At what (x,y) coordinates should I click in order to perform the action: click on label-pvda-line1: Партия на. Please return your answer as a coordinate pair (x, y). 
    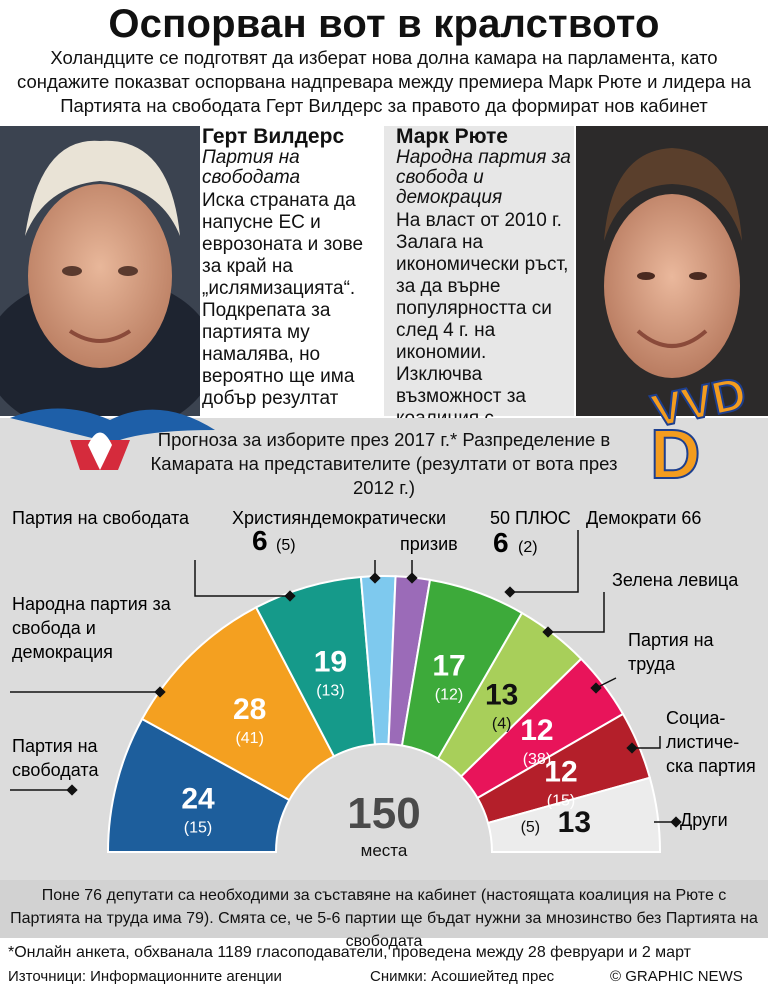
    Looking at the image, I should click on (671, 640).